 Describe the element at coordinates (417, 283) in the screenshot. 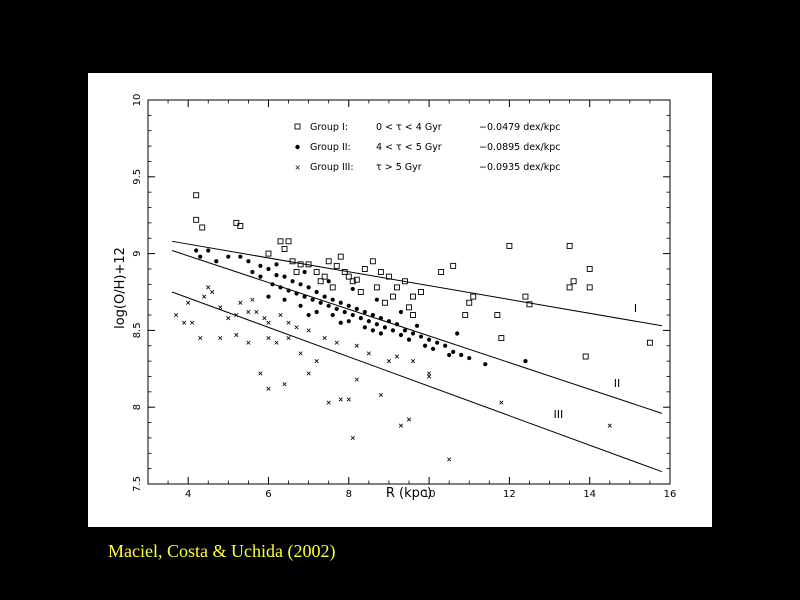

I see `fit-line-I` at that location.